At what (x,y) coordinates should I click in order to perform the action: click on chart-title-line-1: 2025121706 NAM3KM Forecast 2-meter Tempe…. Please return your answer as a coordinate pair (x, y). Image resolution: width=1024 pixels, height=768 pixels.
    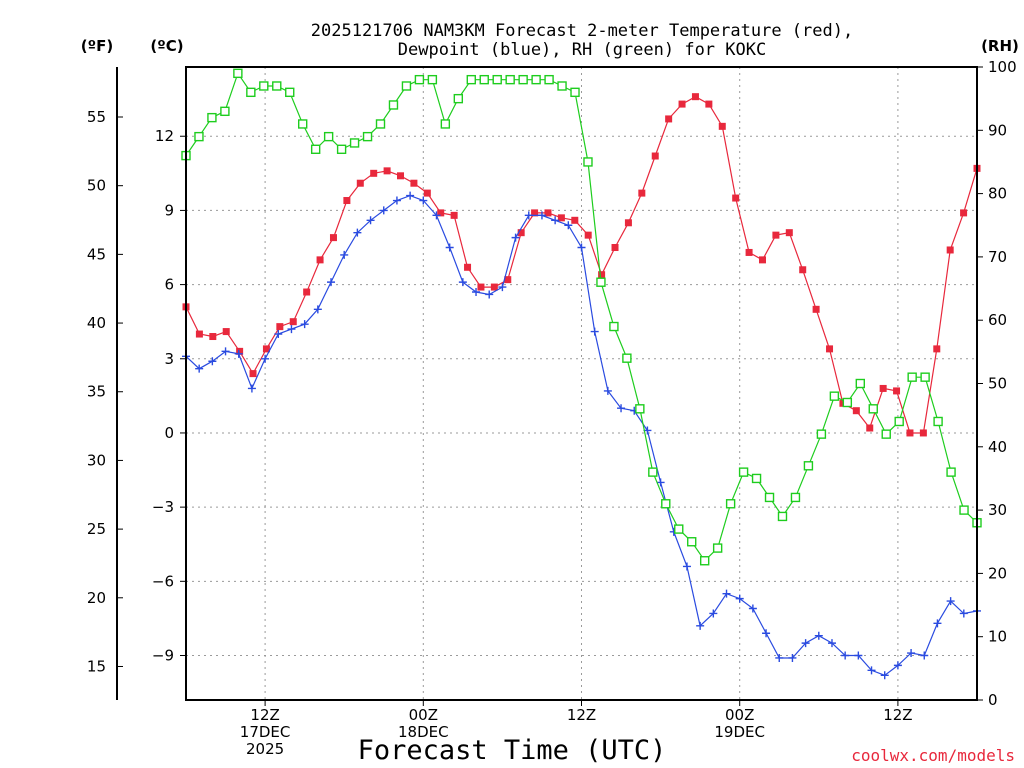
    Looking at the image, I should click on (582, 31).